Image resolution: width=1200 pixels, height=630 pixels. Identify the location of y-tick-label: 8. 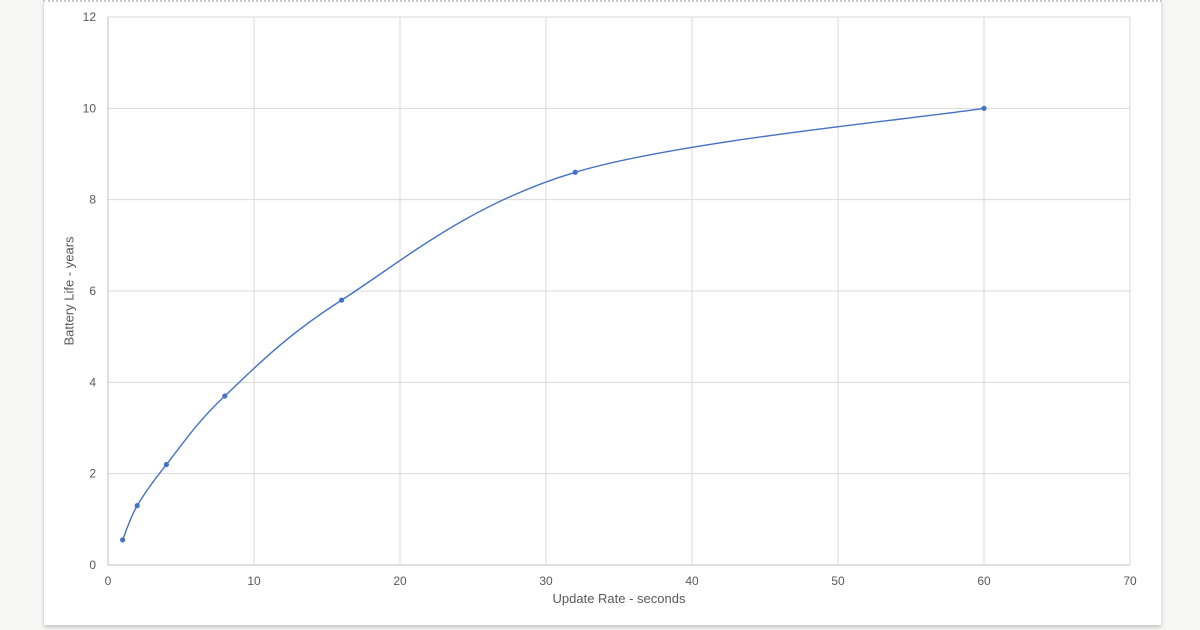
(92, 200).